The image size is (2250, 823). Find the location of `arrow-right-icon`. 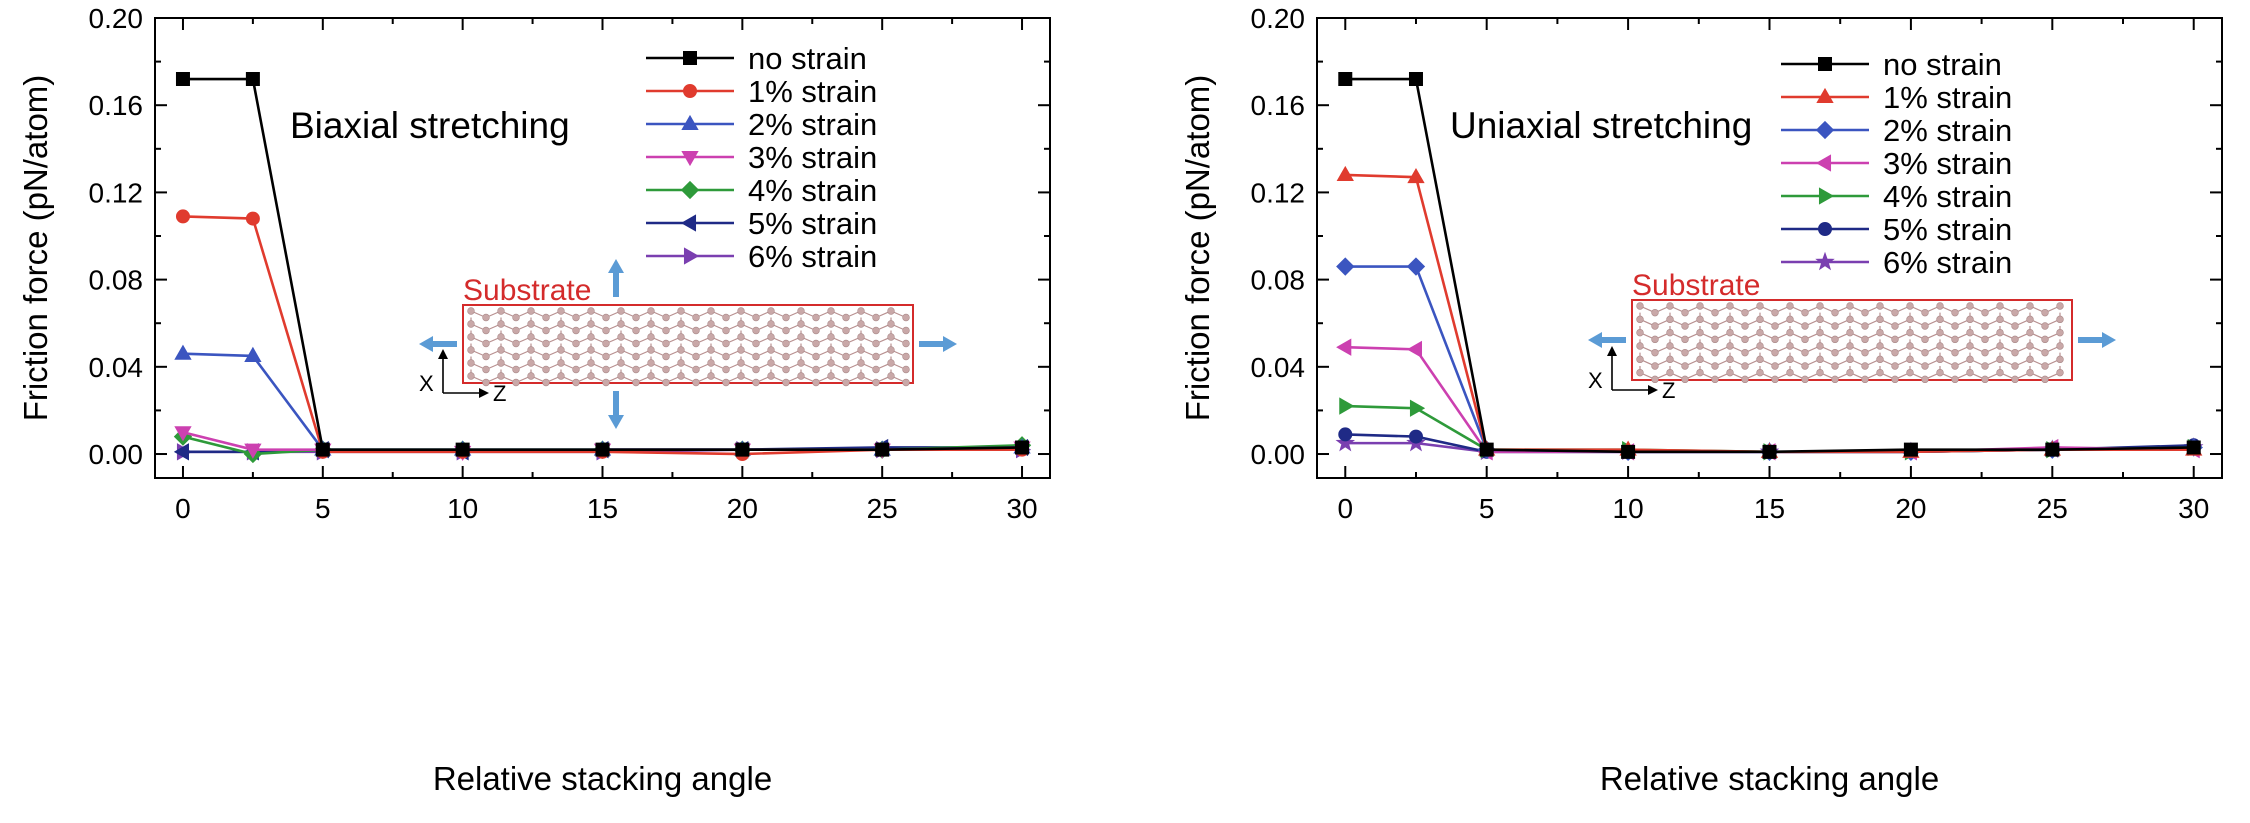

arrow-right-icon is located at coordinates (2097, 340).